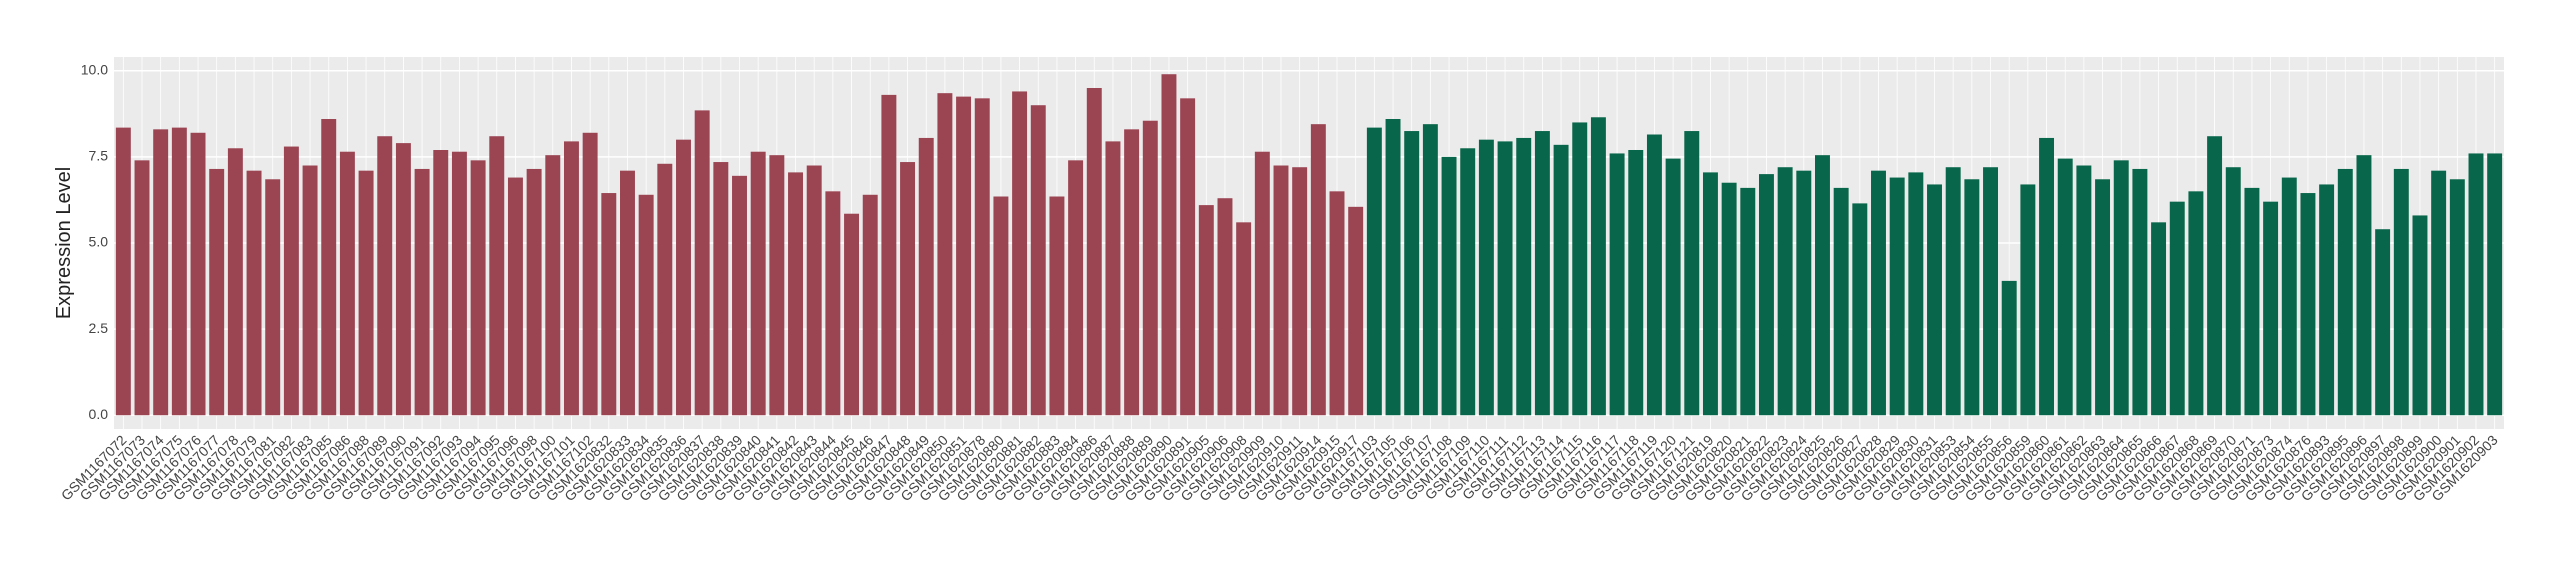 The width and height of the screenshot is (2560, 580). Describe the element at coordinates (99, 156) in the screenshot. I see `y-tick-label: 7.5` at that location.